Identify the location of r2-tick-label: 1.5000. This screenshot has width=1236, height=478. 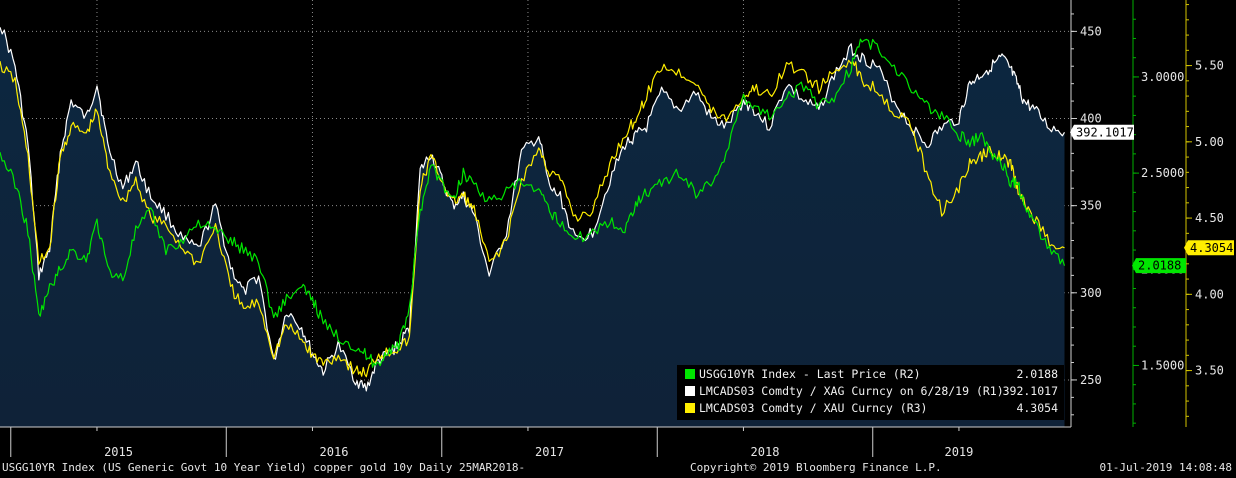
(1162, 365).